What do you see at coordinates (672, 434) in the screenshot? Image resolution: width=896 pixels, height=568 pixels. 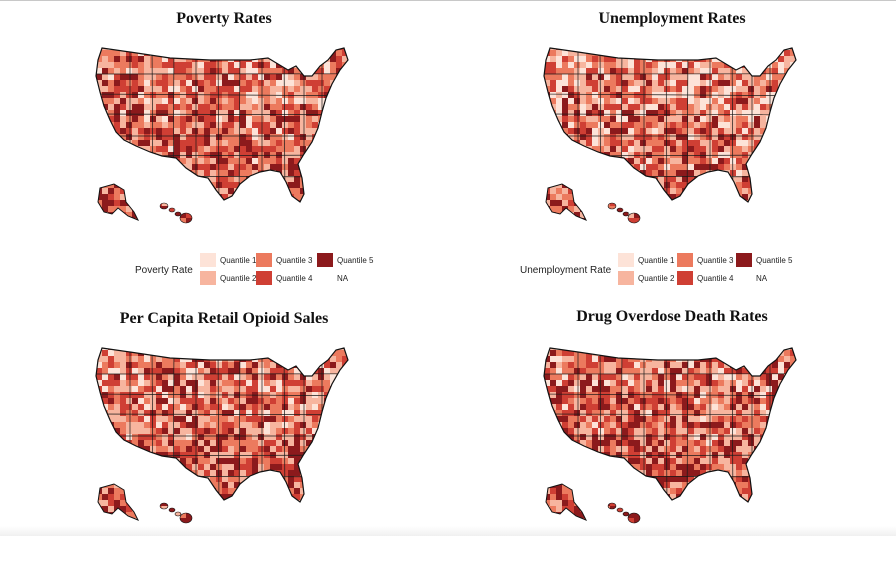 I see `overdose-map` at bounding box center [672, 434].